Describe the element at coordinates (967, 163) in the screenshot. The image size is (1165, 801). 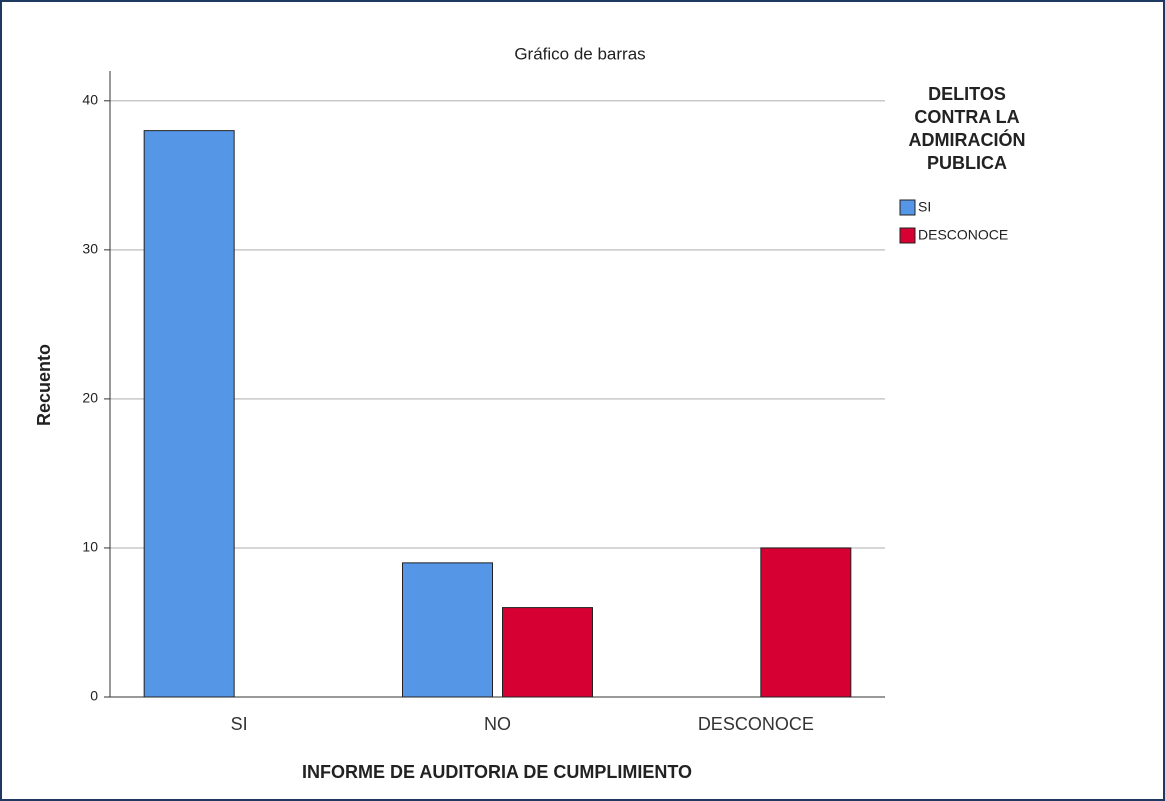
I see `legend-title: PUBLICA` at that location.